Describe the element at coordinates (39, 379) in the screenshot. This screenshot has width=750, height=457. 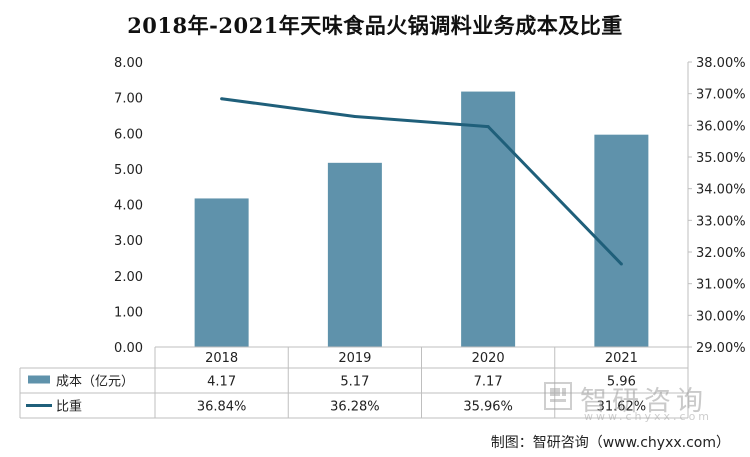
I see `legend-swatch-bar` at that location.